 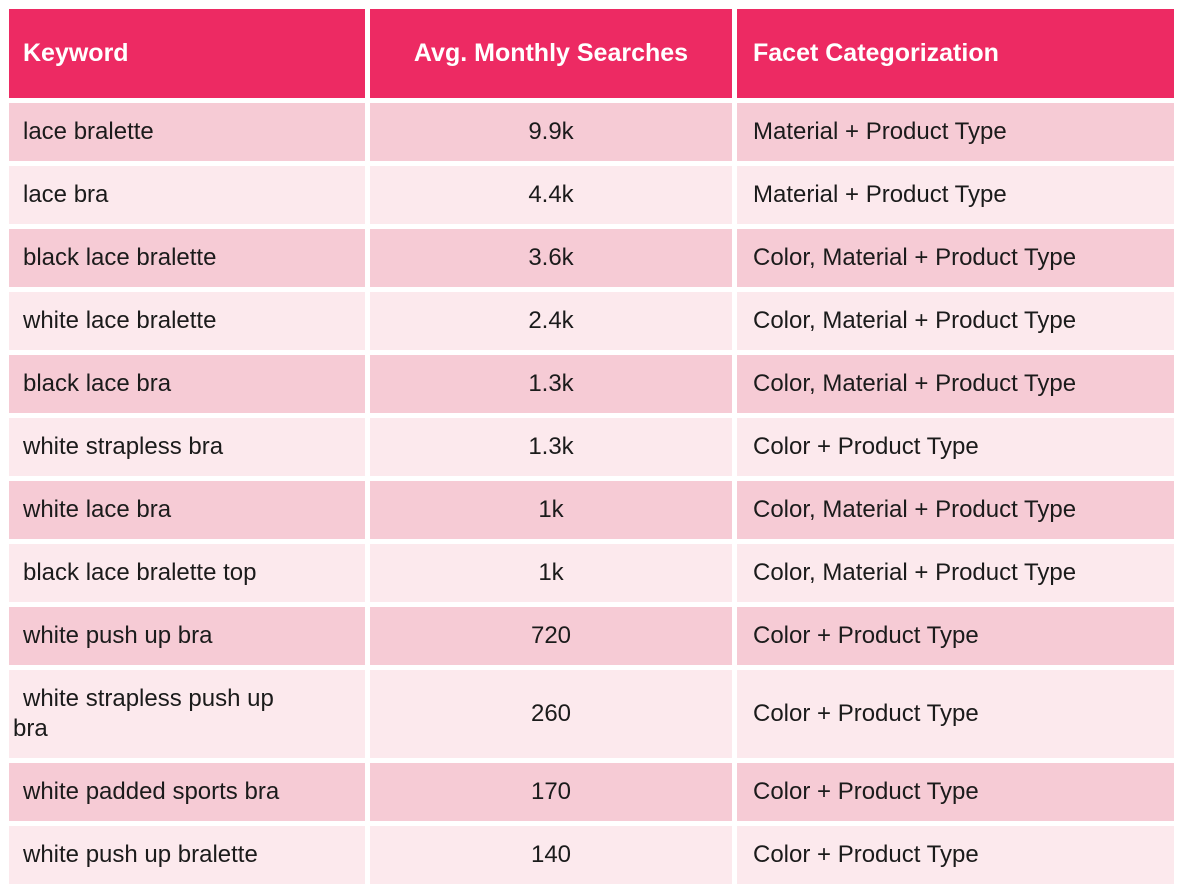 What do you see at coordinates (187, 384) in the screenshot?
I see `keyword-cell: black lace bra` at bounding box center [187, 384].